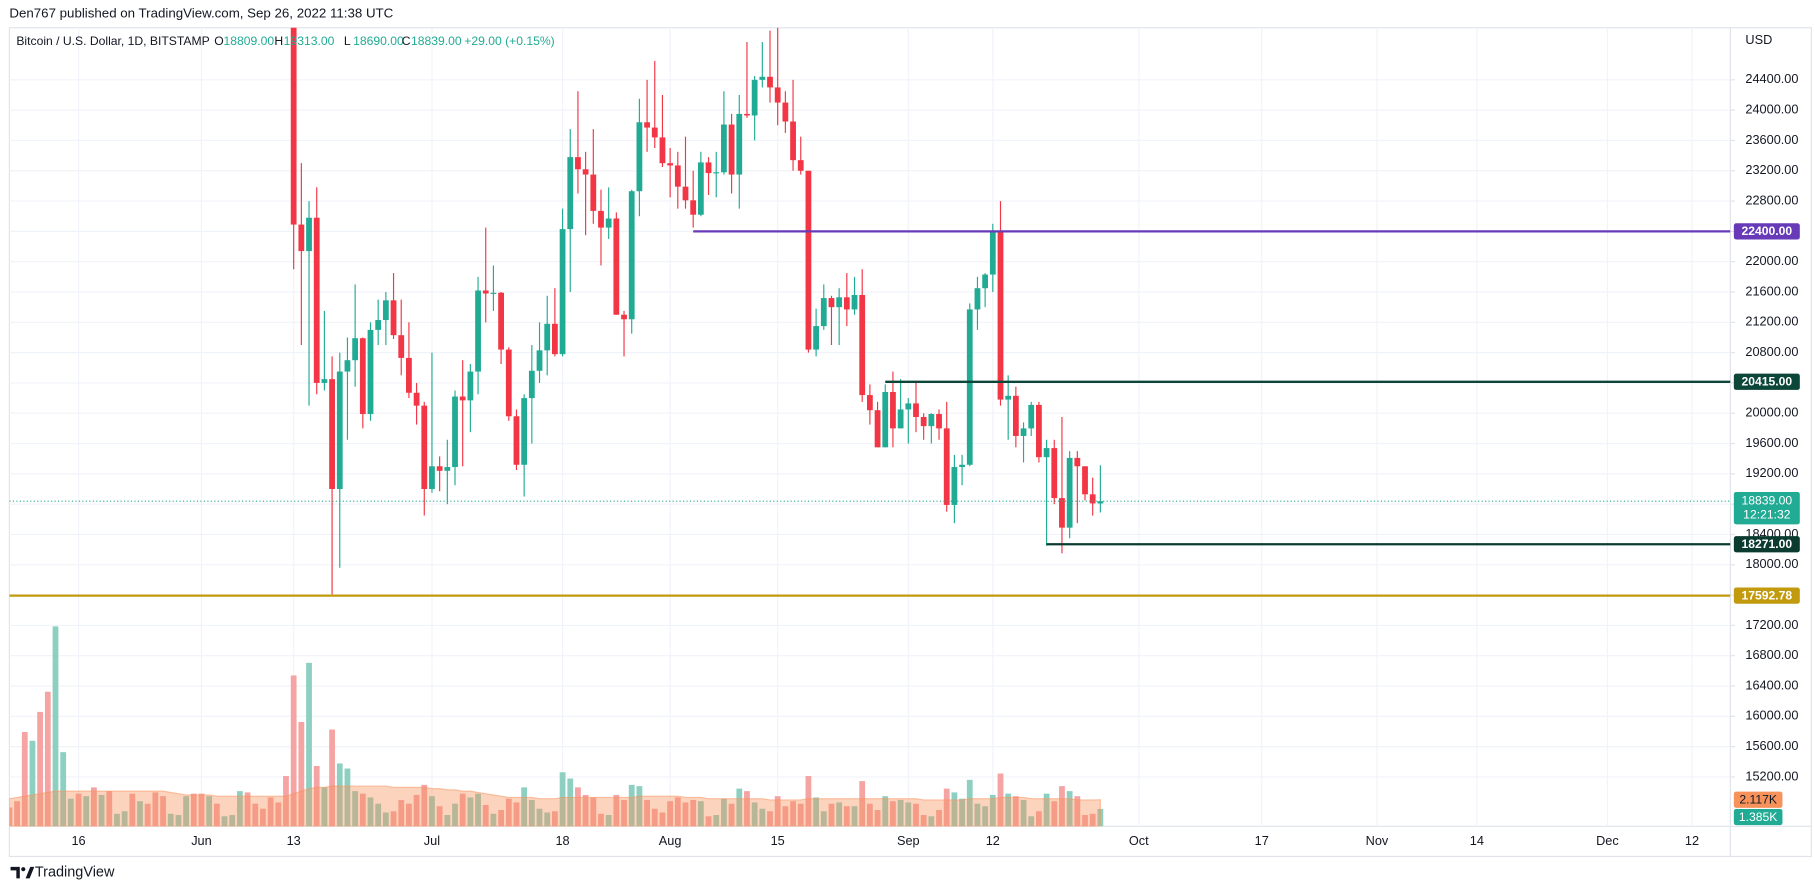 The image size is (1815, 890). Describe the element at coordinates (1262, 840) in the screenshot. I see `x-tick-label: 17` at that location.